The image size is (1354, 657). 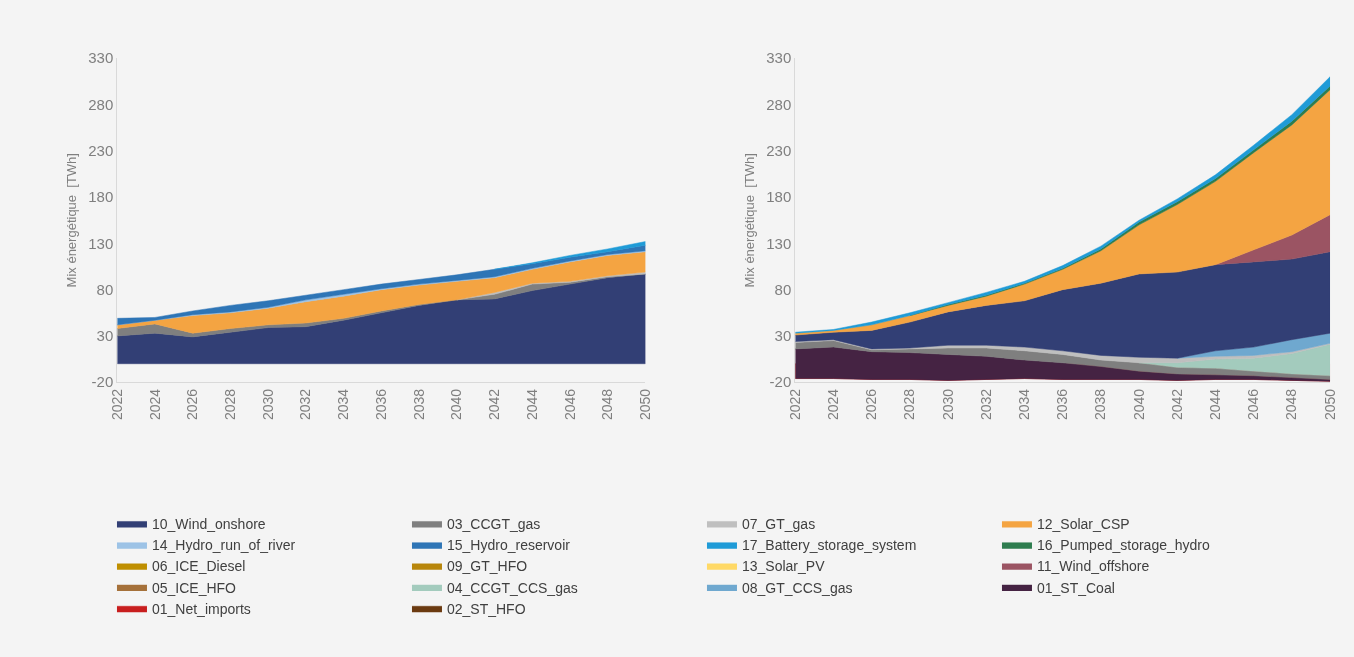 What do you see at coordinates (508, 545) in the screenshot?
I see `legend-label: 15_Hydro_reservoir` at bounding box center [508, 545].